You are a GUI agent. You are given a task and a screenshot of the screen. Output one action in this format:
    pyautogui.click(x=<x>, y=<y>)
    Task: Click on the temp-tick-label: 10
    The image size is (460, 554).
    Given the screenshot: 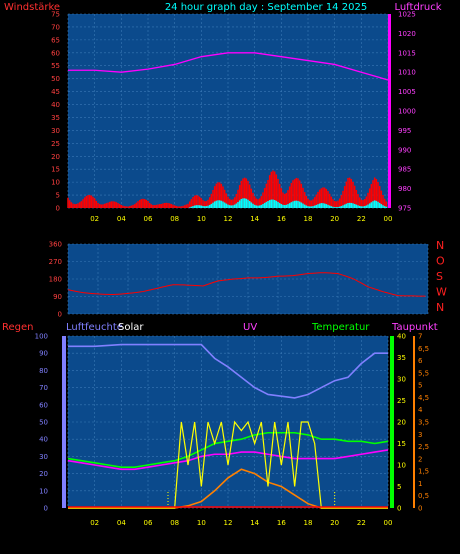 What is the action you would take?
    pyautogui.click(x=401, y=466)
    